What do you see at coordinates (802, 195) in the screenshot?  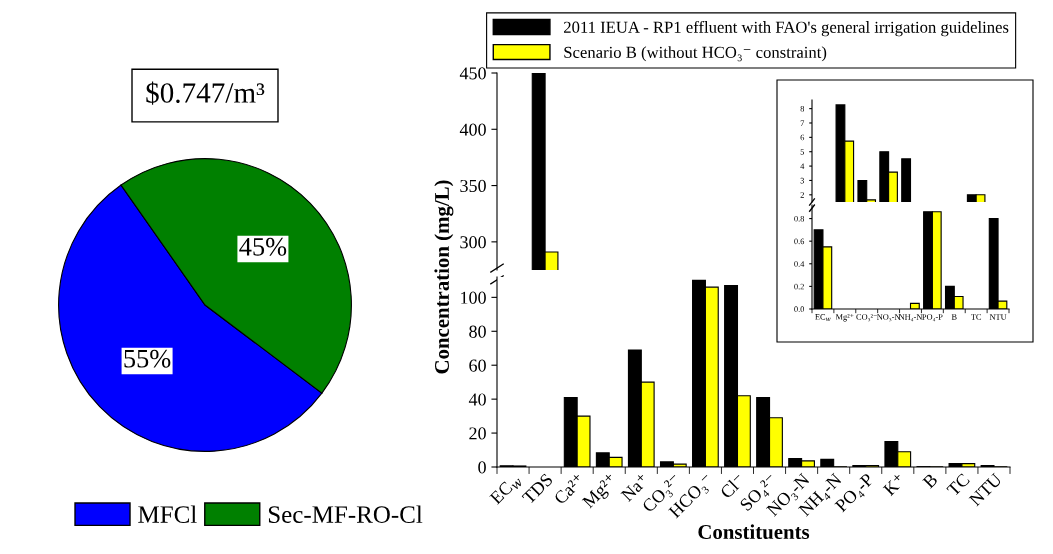 I see `y-tick-label: 2` at bounding box center [802, 195].